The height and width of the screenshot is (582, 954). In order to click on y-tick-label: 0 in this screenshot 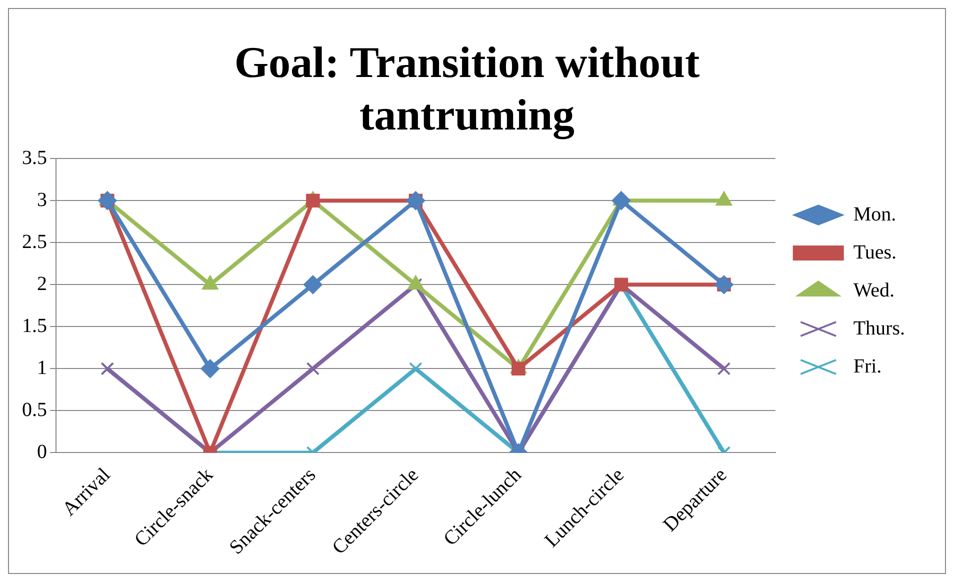, I will do `click(42, 451)`.